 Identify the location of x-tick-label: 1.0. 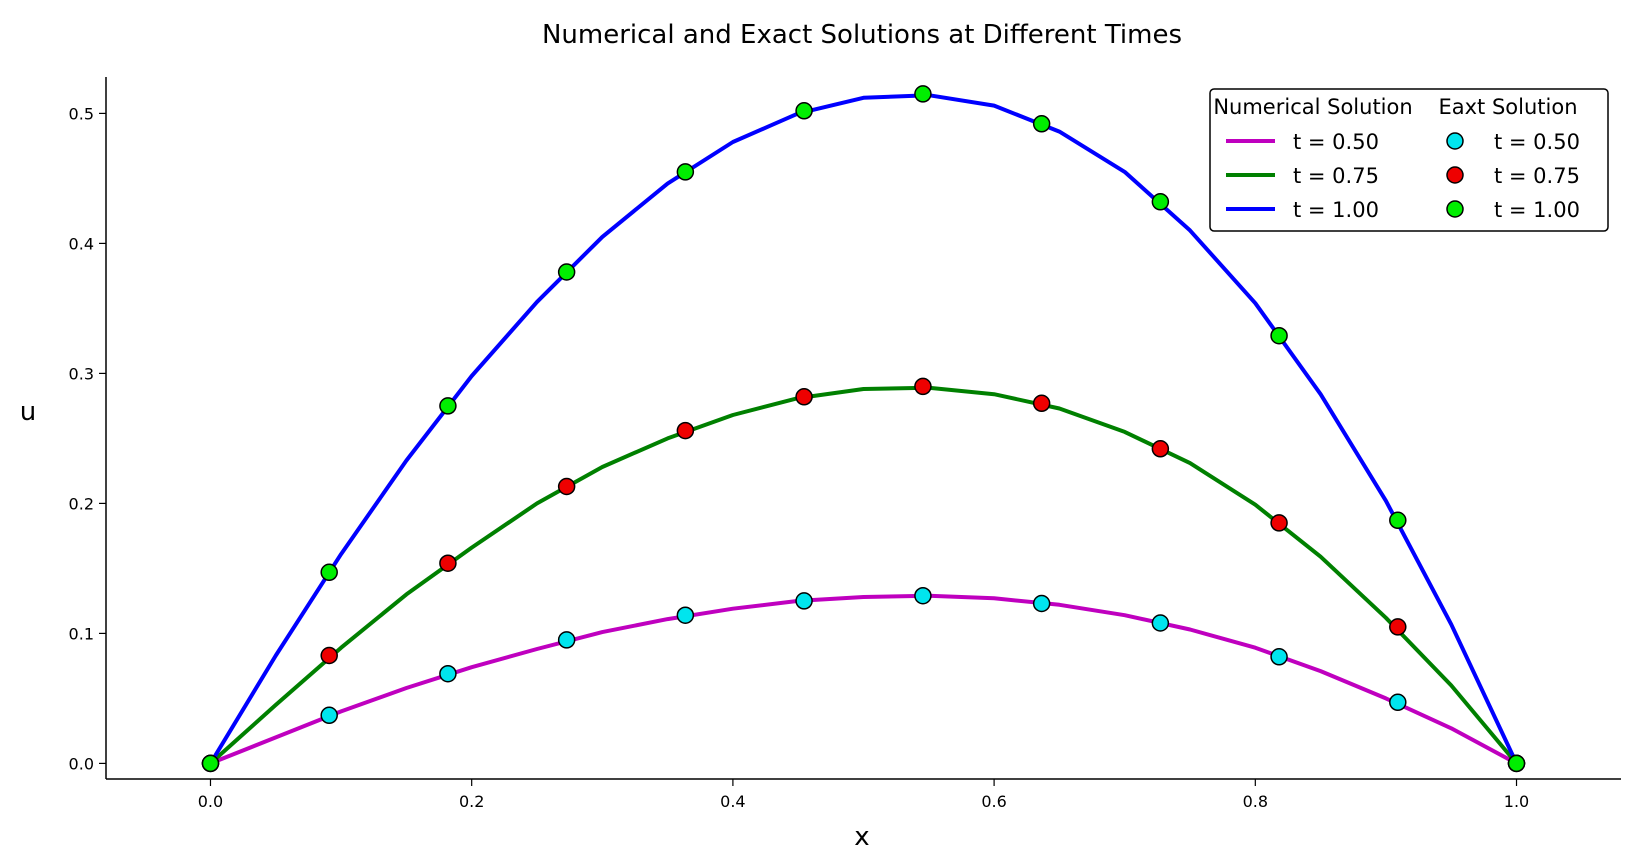
(1516, 801).